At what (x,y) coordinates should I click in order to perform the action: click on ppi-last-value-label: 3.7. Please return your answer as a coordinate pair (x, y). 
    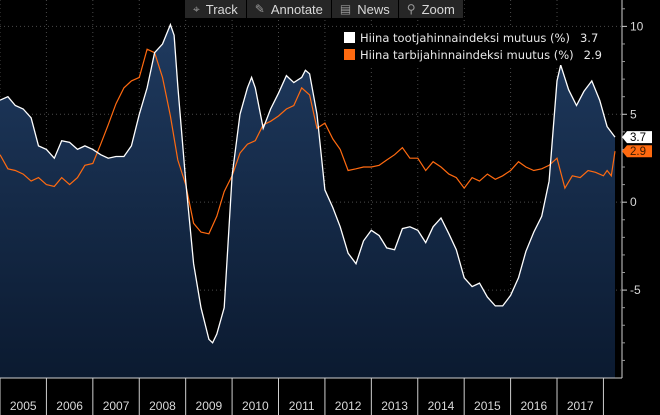
    Looking at the image, I should click on (637, 137).